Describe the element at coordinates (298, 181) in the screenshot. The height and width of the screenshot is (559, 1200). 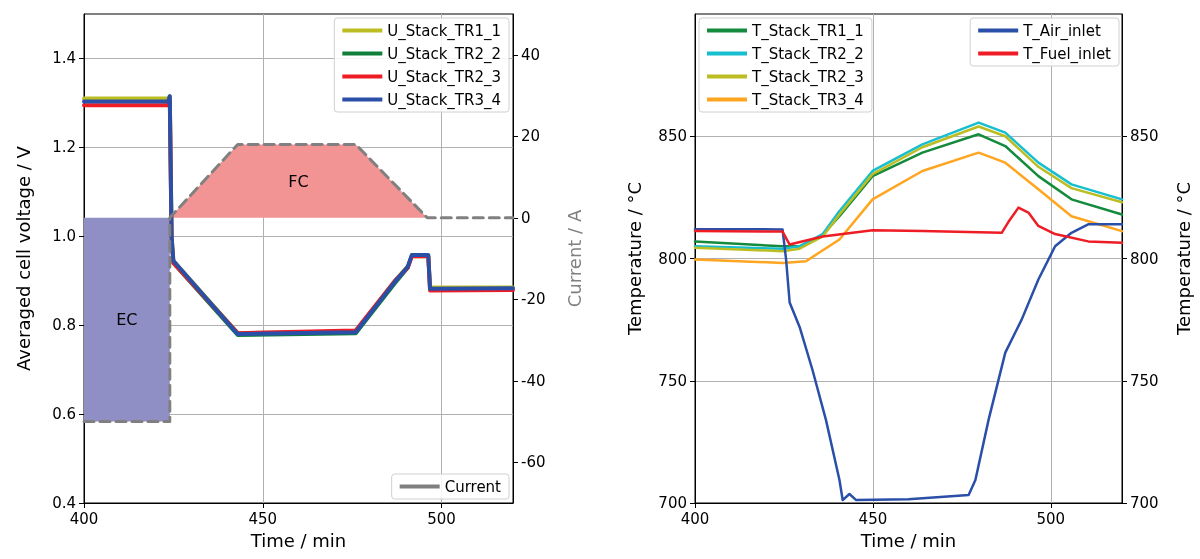
I see `series-label: FC` at that location.